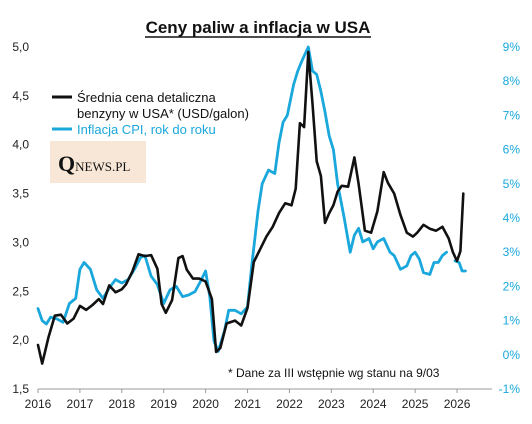 The image size is (532, 424). I want to click on footnote: * Dane za III wstępnie wg stanu na 9/03, so click(334, 373).